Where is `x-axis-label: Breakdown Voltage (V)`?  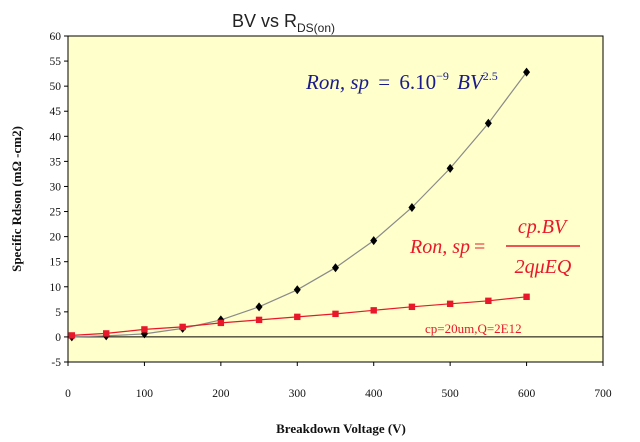 x-axis-label: Breakdown Voltage (V) is located at coordinates (341, 428).